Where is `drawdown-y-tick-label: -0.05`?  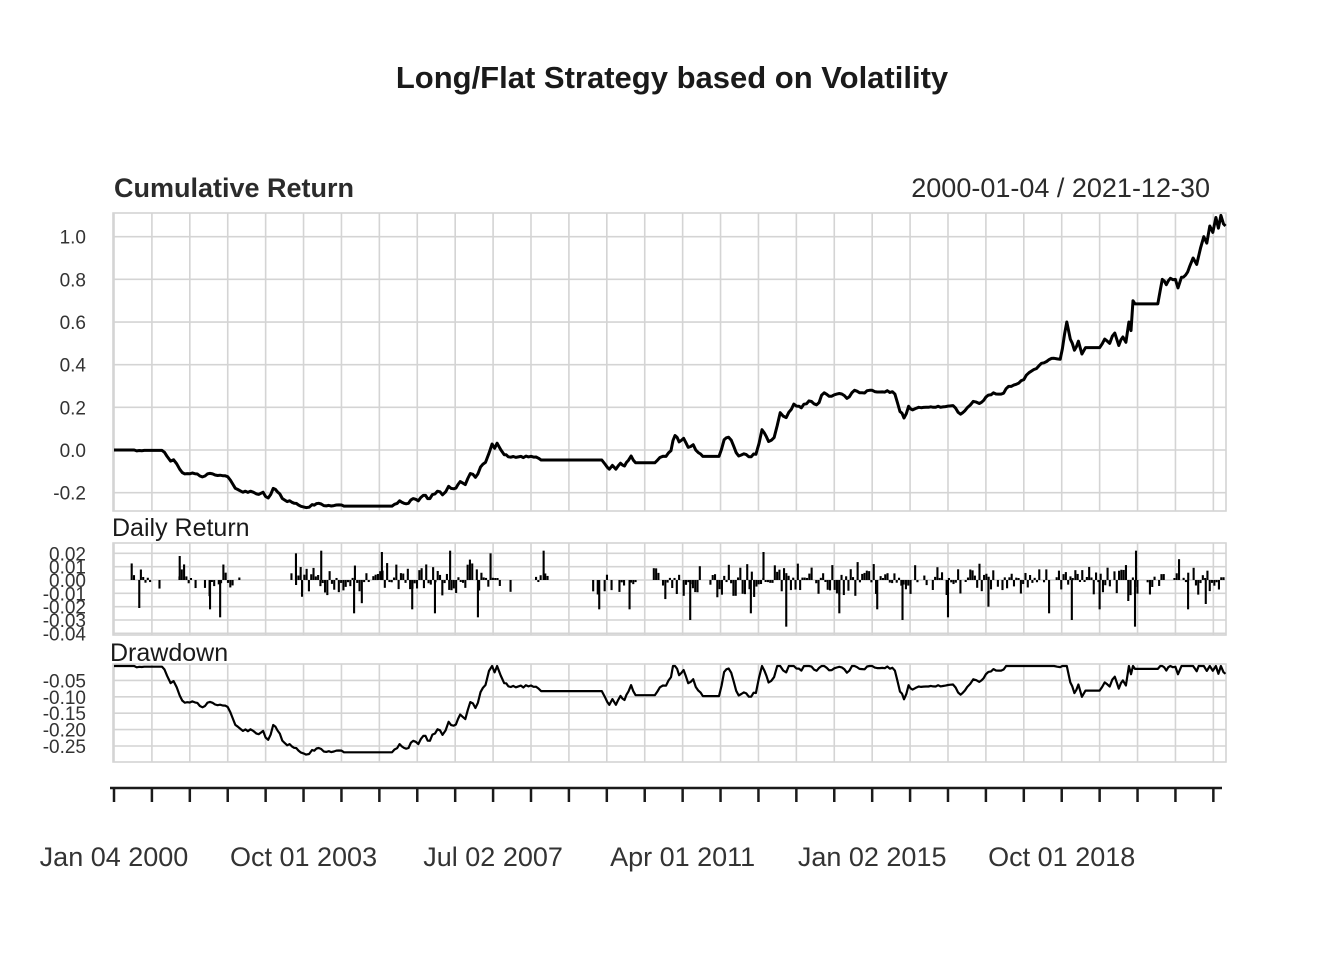
drawdown-y-tick-label: -0.05 is located at coordinates (64, 681).